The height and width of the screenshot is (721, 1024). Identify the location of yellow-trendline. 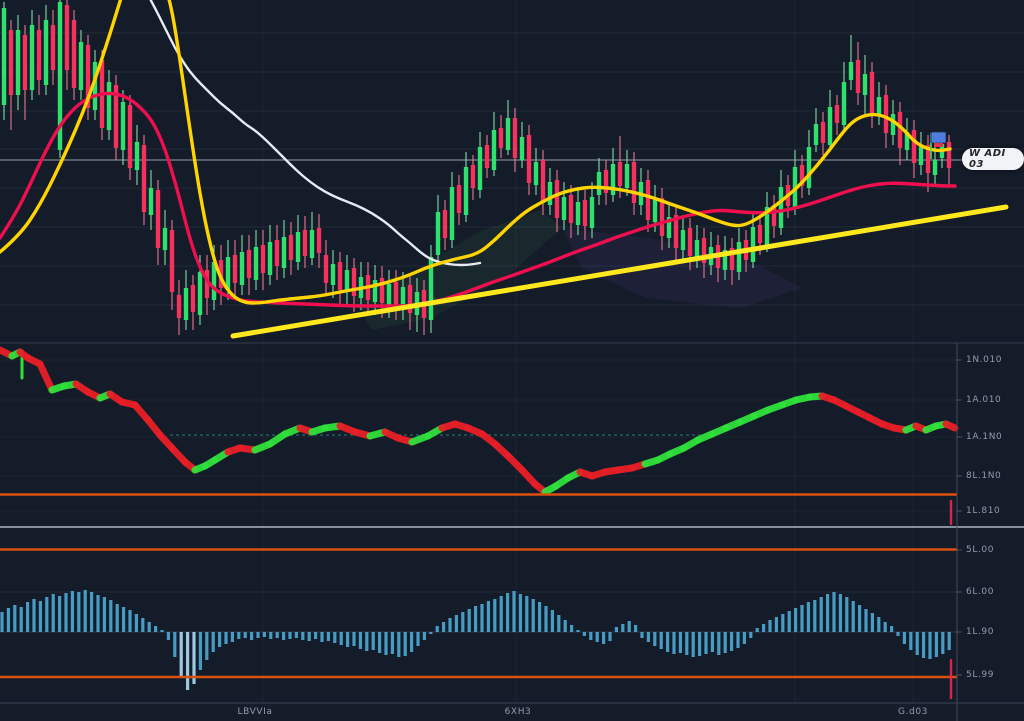
(619, 271).